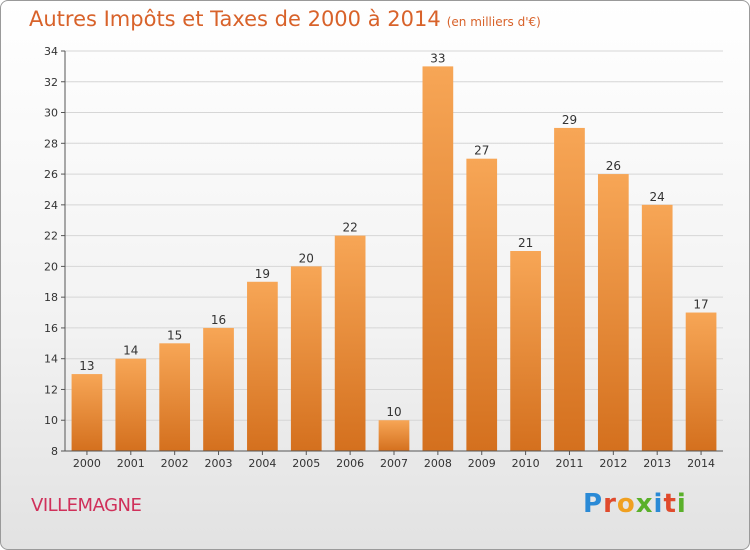 The height and width of the screenshot is (550, 750). I want to click on chart-title-text: Autres Impôts et Taxes de 2000 à 2014, so click(235, 19).